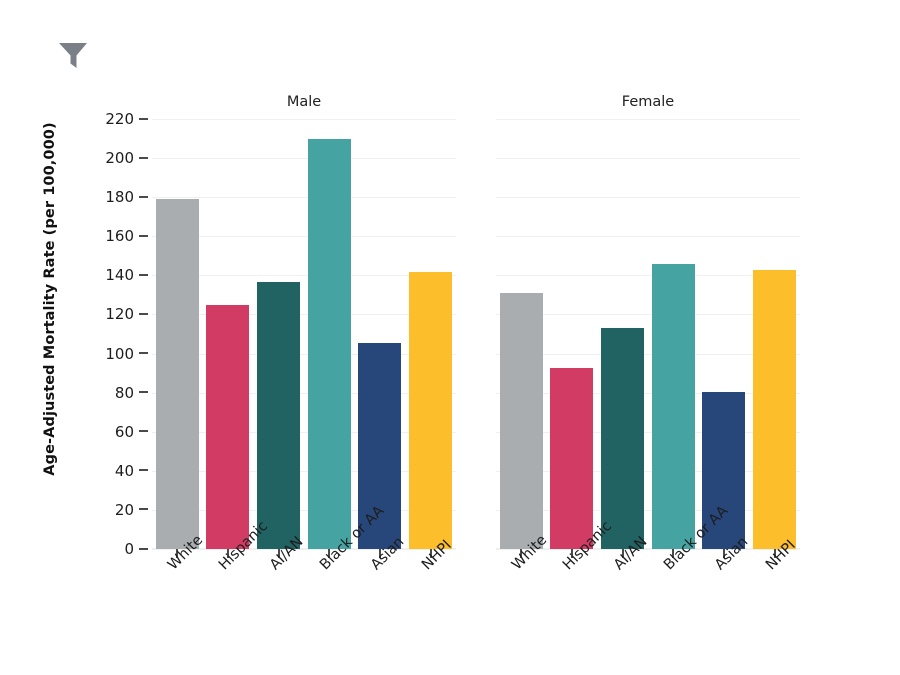  Describe the element at coordinates (673, 406) in the screenshot. I see `bar-female-black-or-aa` at that location.